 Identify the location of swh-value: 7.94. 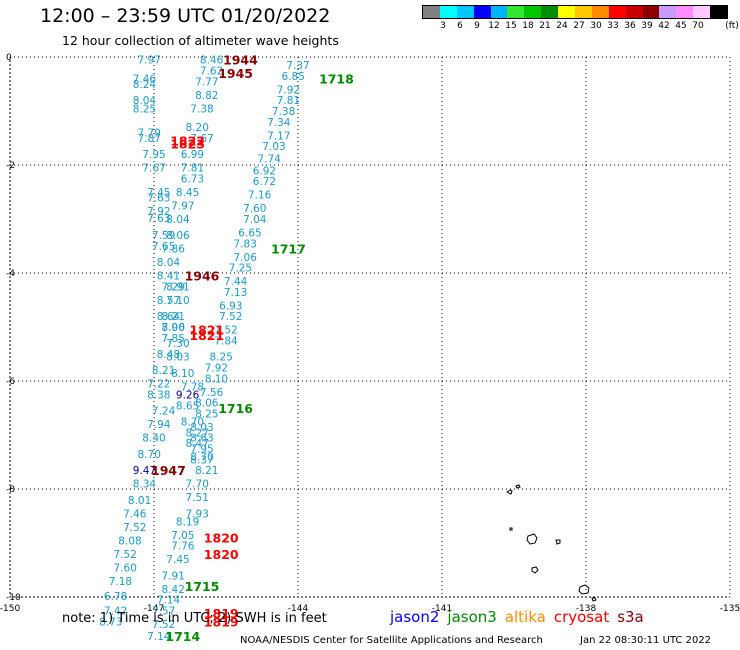
(159, 425).